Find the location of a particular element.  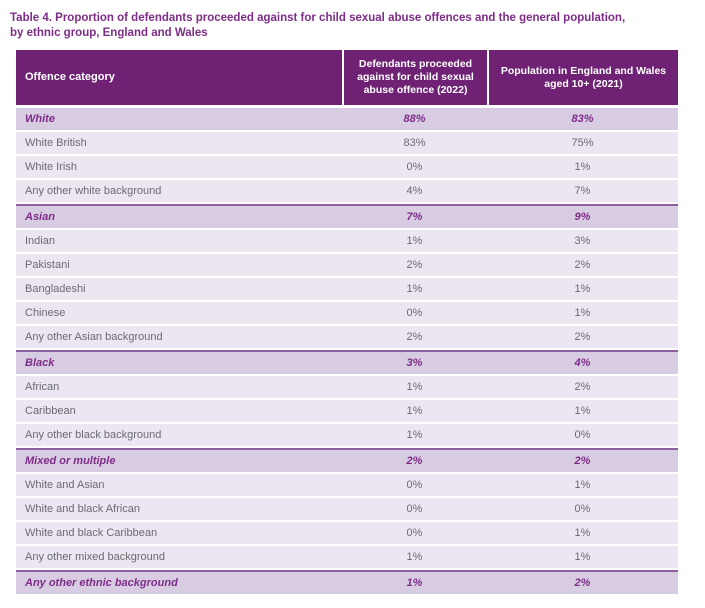

row-label: Mixed or multiple is located at coordinates (70, 461).